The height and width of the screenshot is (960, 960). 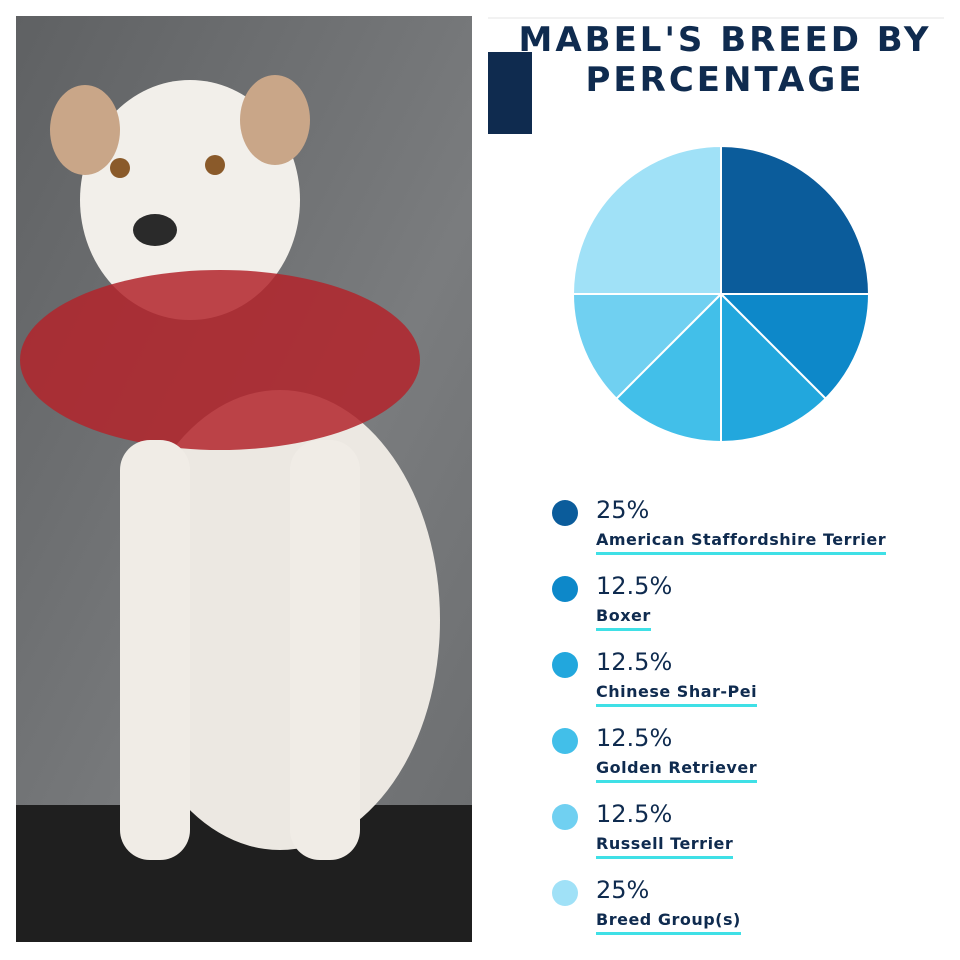 I want to click on logo, so click(x=510, y=93).